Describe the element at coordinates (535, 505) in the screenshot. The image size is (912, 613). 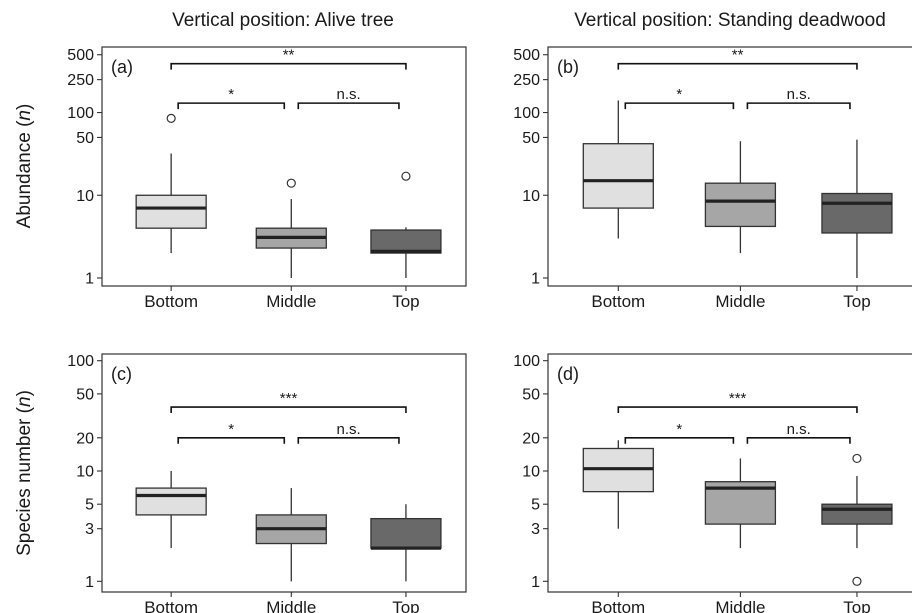
I see `y-tick-label: 5` at that location.